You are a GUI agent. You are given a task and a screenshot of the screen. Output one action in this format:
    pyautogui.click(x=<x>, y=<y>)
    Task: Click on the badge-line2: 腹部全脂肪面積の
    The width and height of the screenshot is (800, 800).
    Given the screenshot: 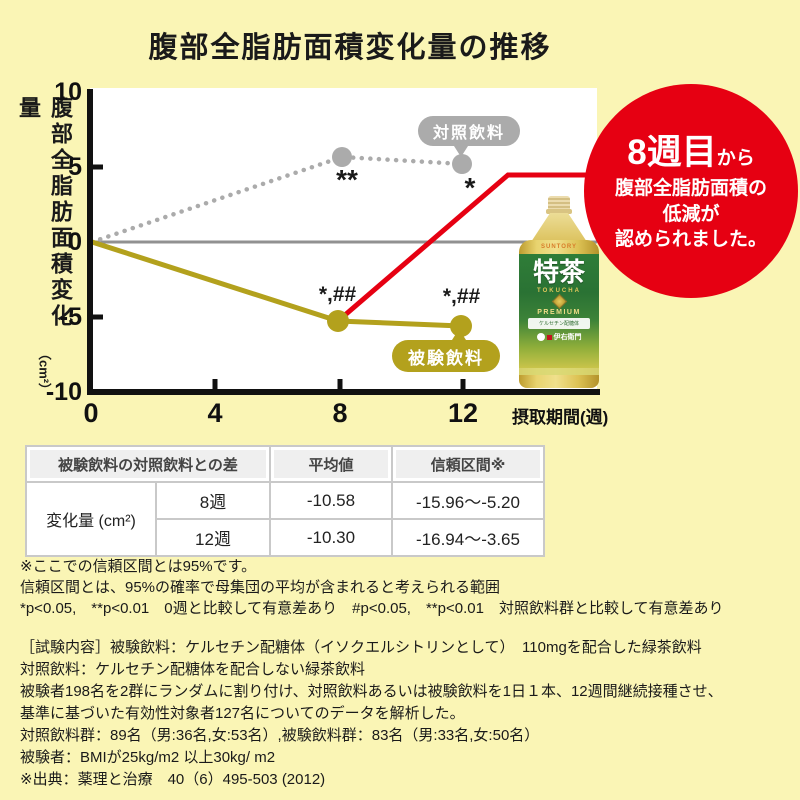 What is the action you would take?
    pyautogui.click(x=690, y=189)
    